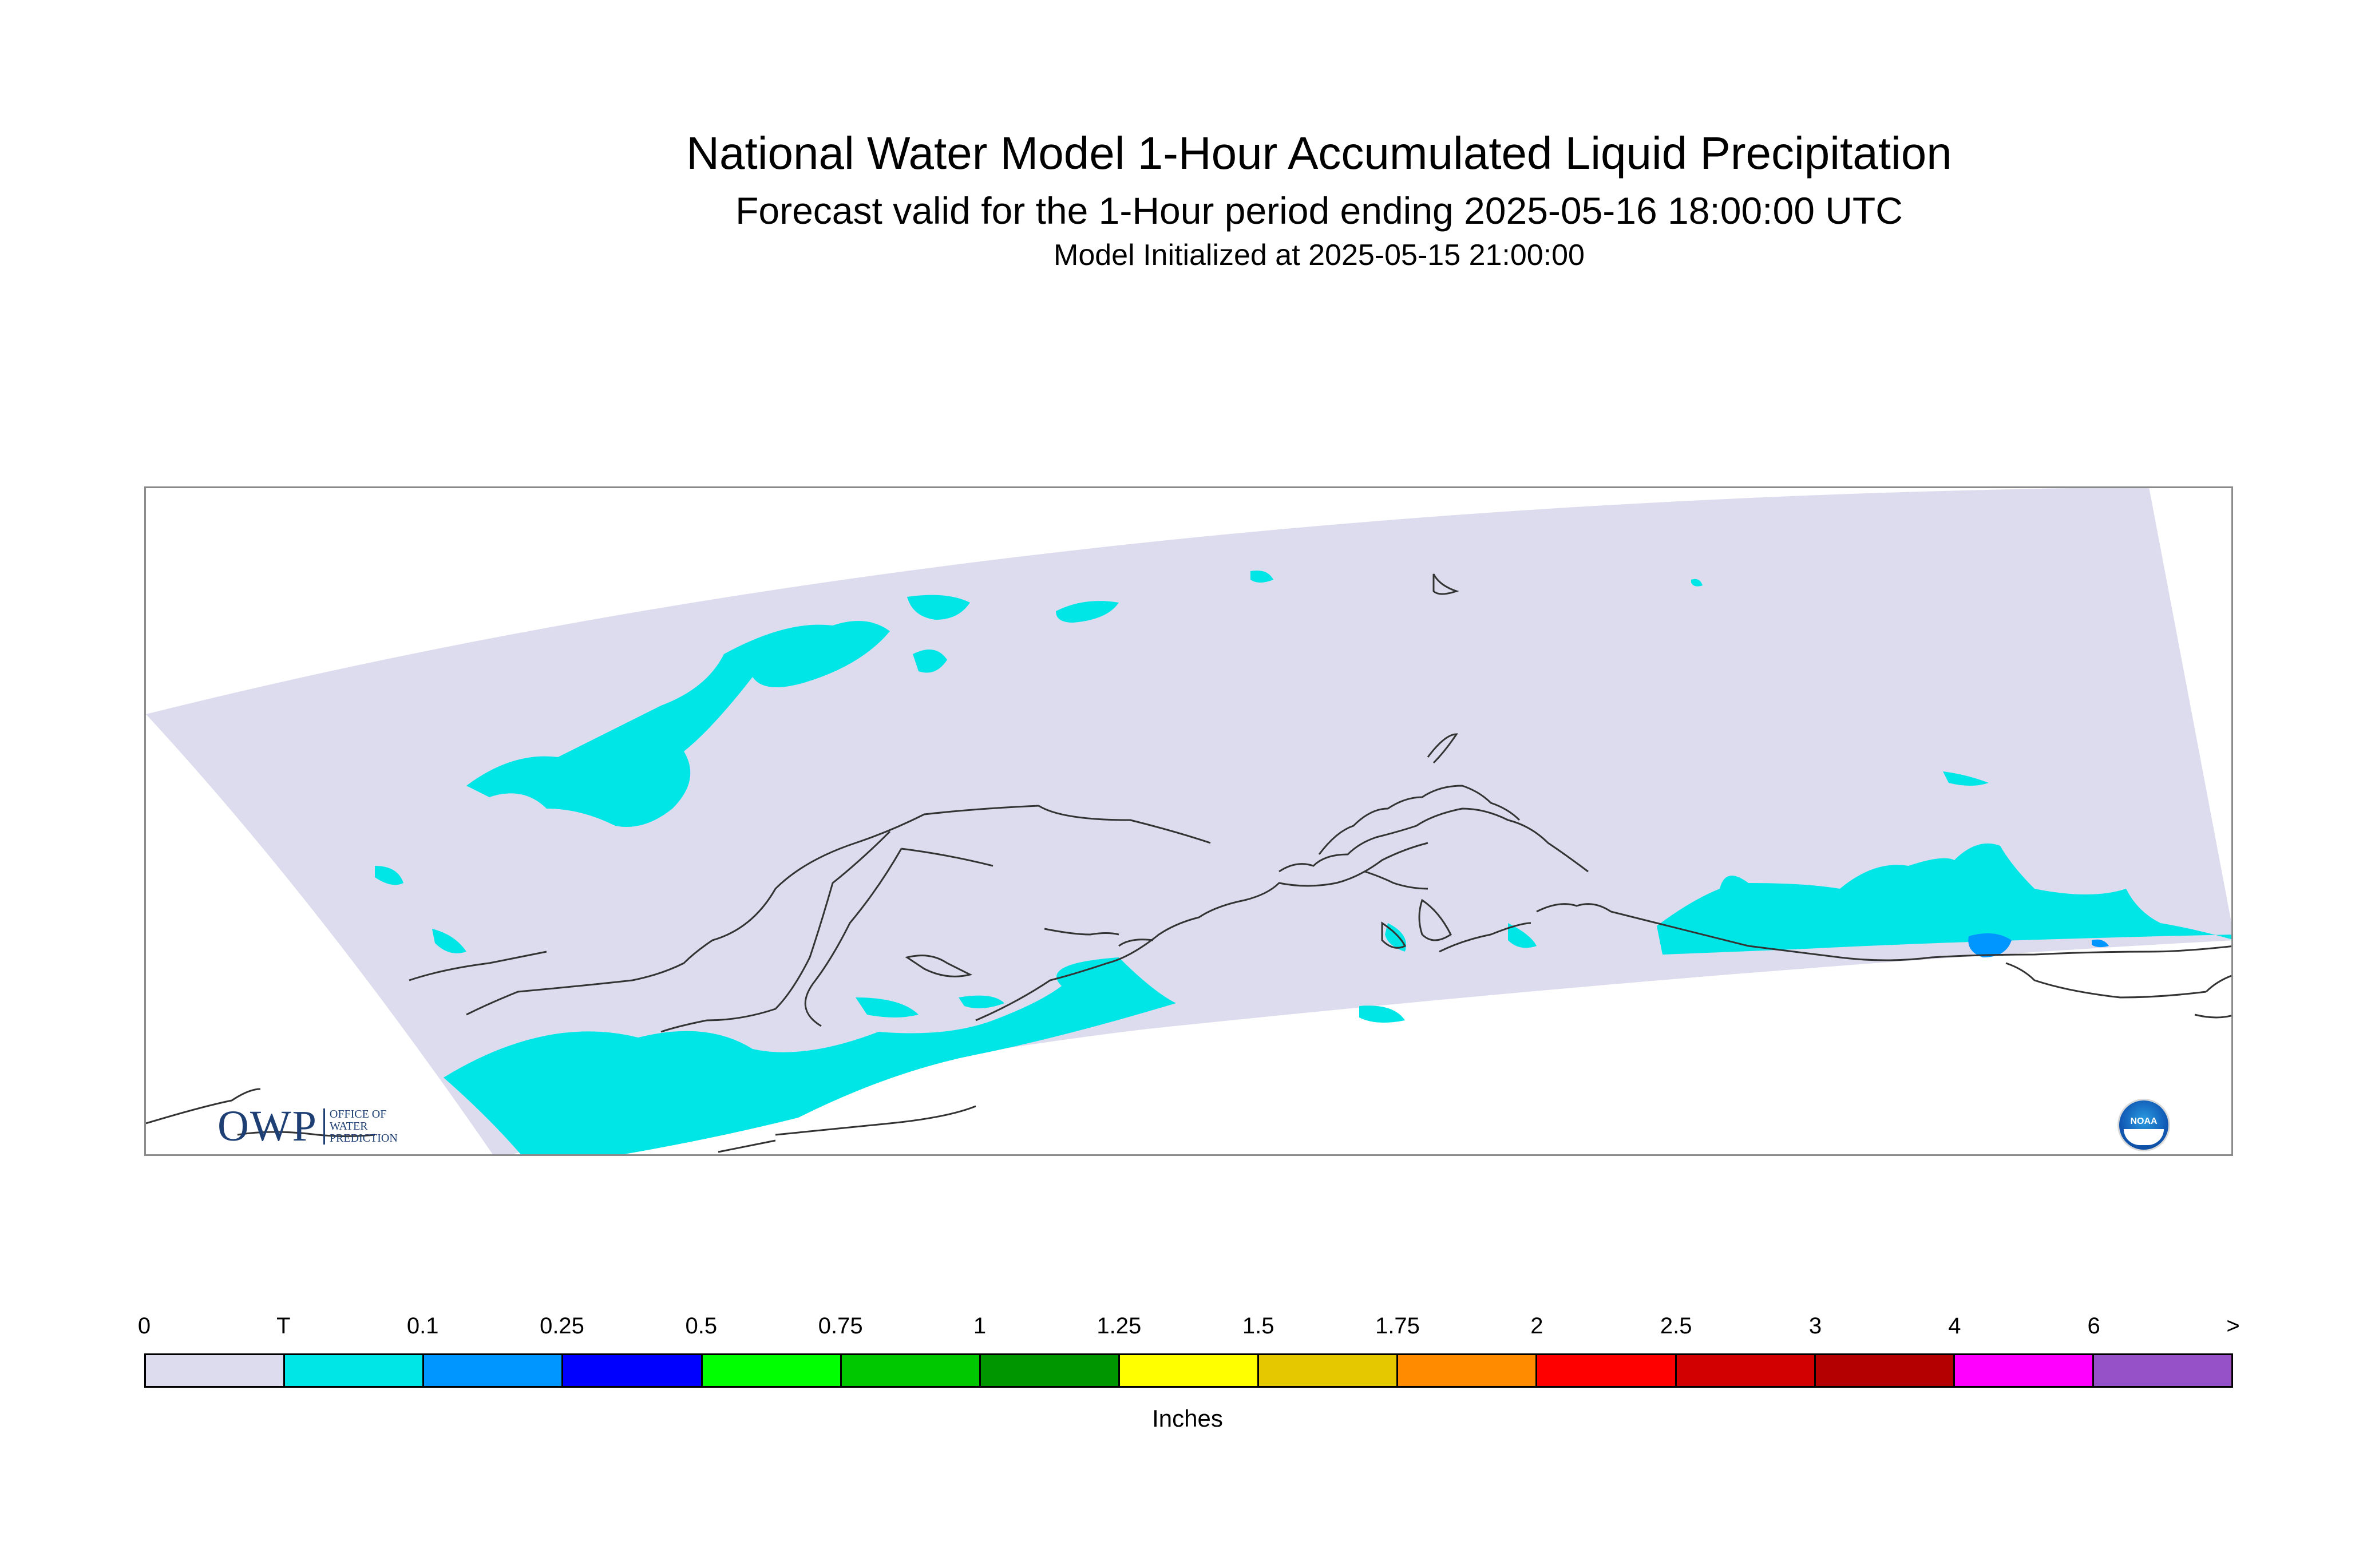 The image size is (2375, 1568). Describe the element at coordinates (980, 1326) in the screenshot. I see `legend-tick-label: 1` at that location.